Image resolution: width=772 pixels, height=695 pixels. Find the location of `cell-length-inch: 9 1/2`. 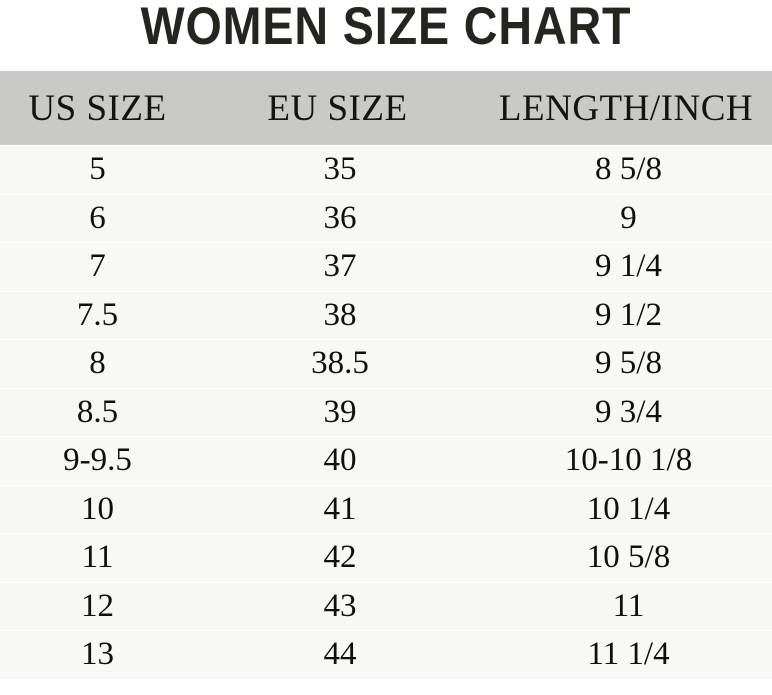

cell-length-inch: 9 1/2 is located at coordinates (628, 314).